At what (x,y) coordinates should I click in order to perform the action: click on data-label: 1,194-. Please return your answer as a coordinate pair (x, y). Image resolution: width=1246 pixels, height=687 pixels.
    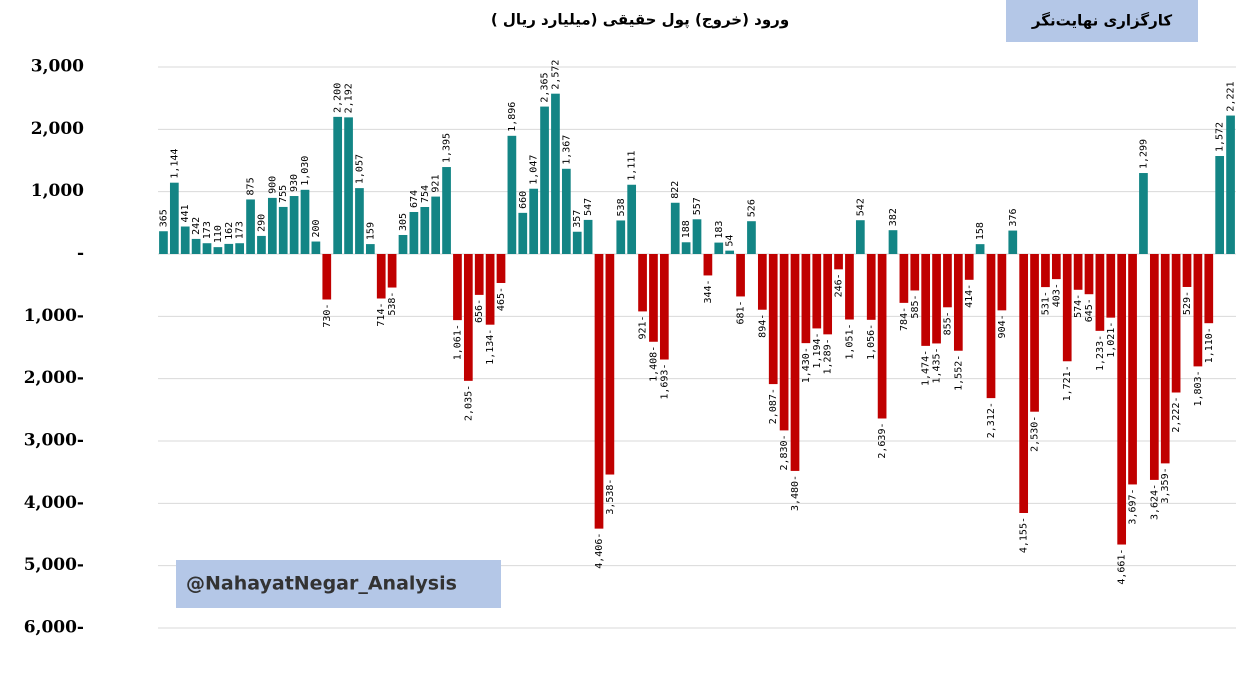
    Looking at the image, I should click on (817, 350).